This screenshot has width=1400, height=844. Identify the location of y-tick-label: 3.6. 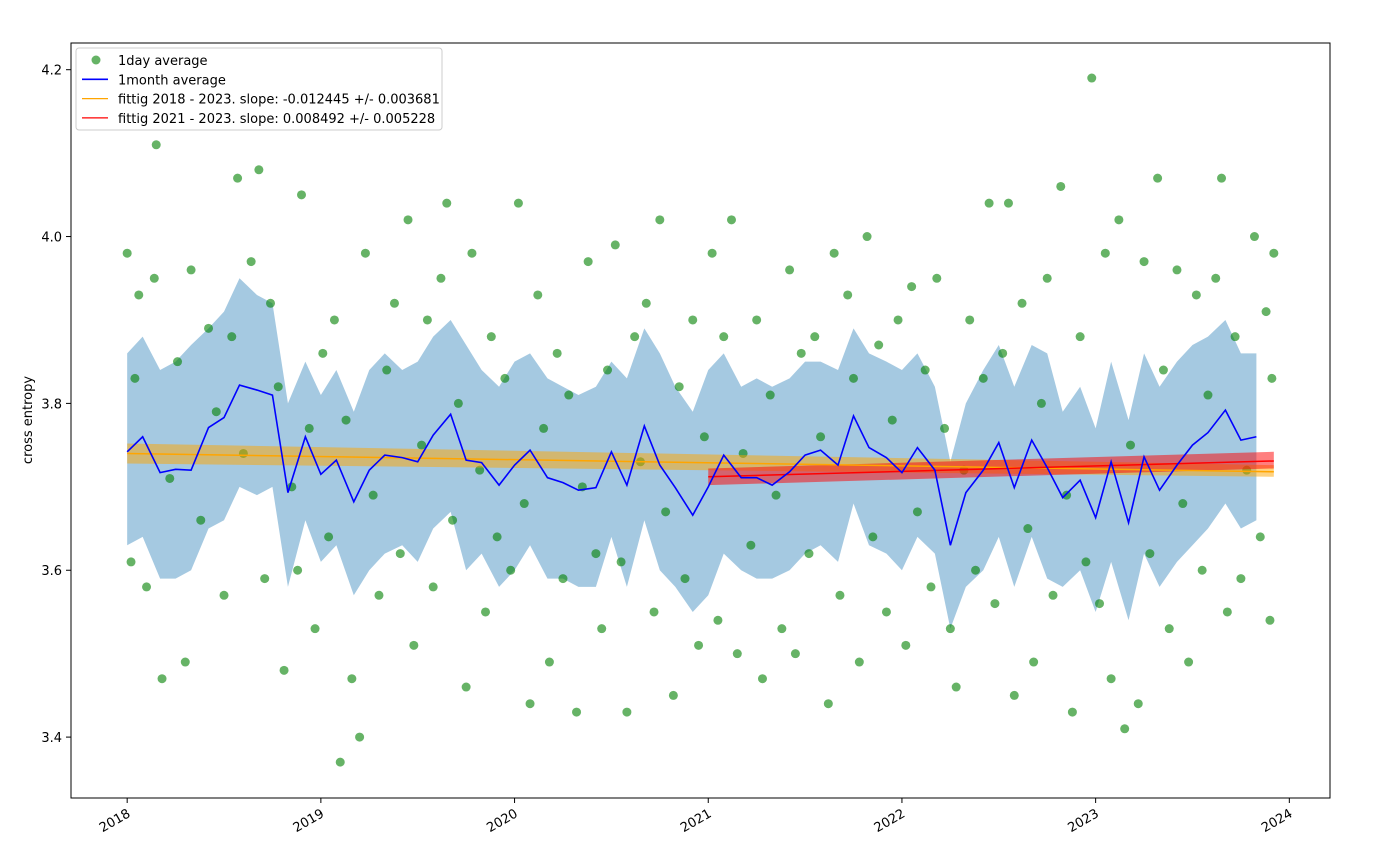
(51, 571).